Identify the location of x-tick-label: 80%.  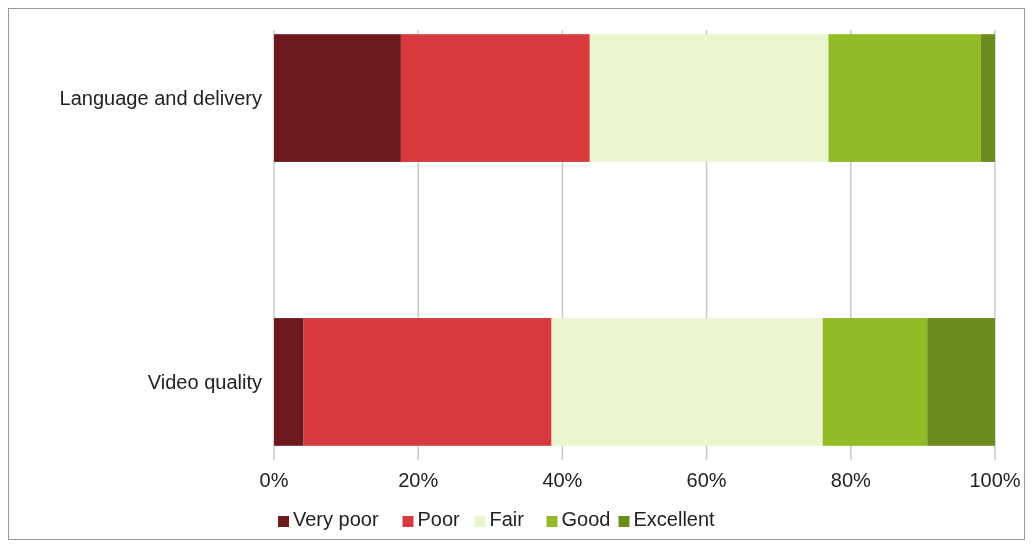
(851, 480).